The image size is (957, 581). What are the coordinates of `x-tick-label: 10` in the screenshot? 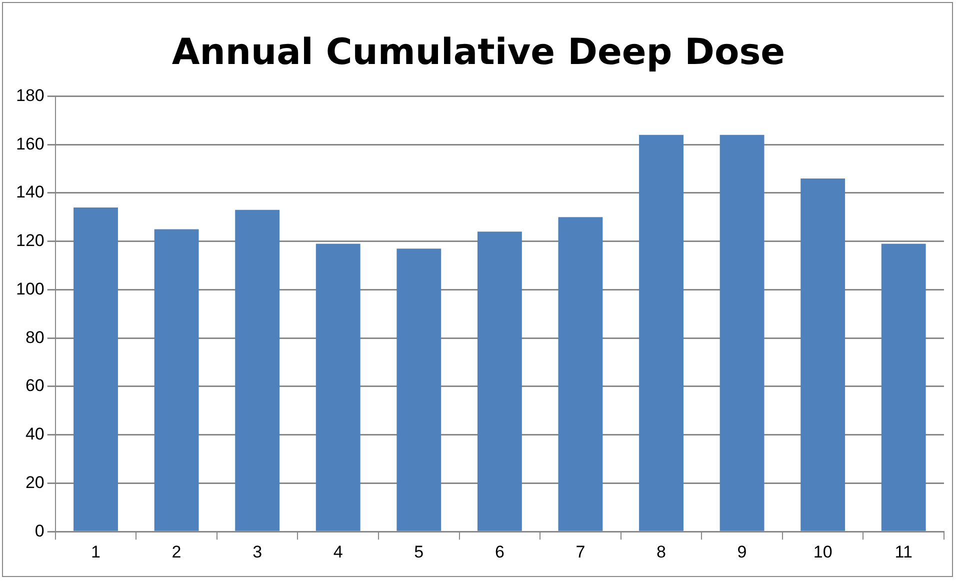 It's located at (822, 552).